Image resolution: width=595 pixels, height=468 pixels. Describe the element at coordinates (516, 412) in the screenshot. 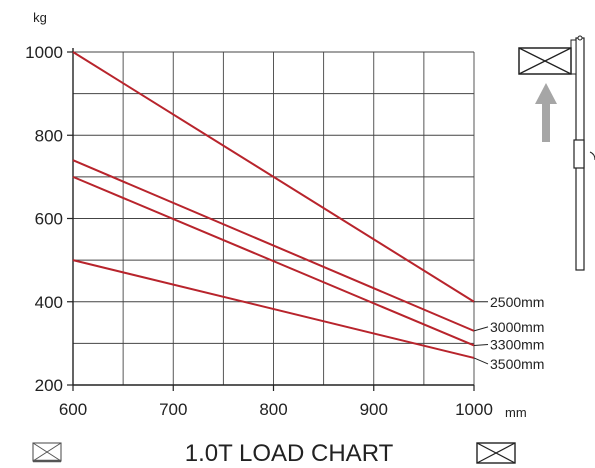

I see `x-axis-unit: mm` at that location.